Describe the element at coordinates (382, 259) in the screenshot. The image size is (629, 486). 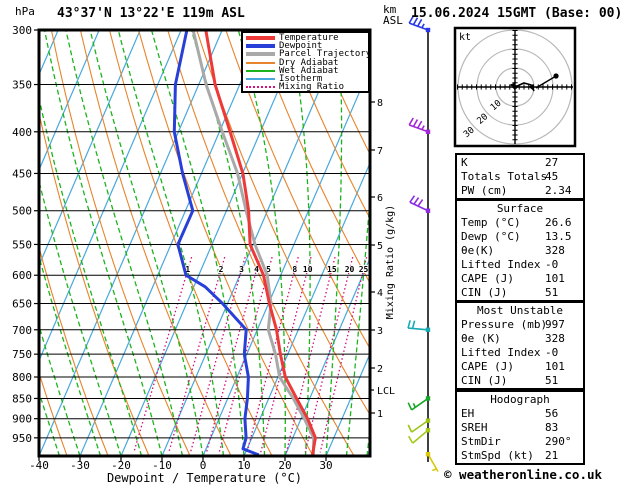
I see `km-tick-labels: 1 2 3 4 5 6 7 8 LCL` at that location.